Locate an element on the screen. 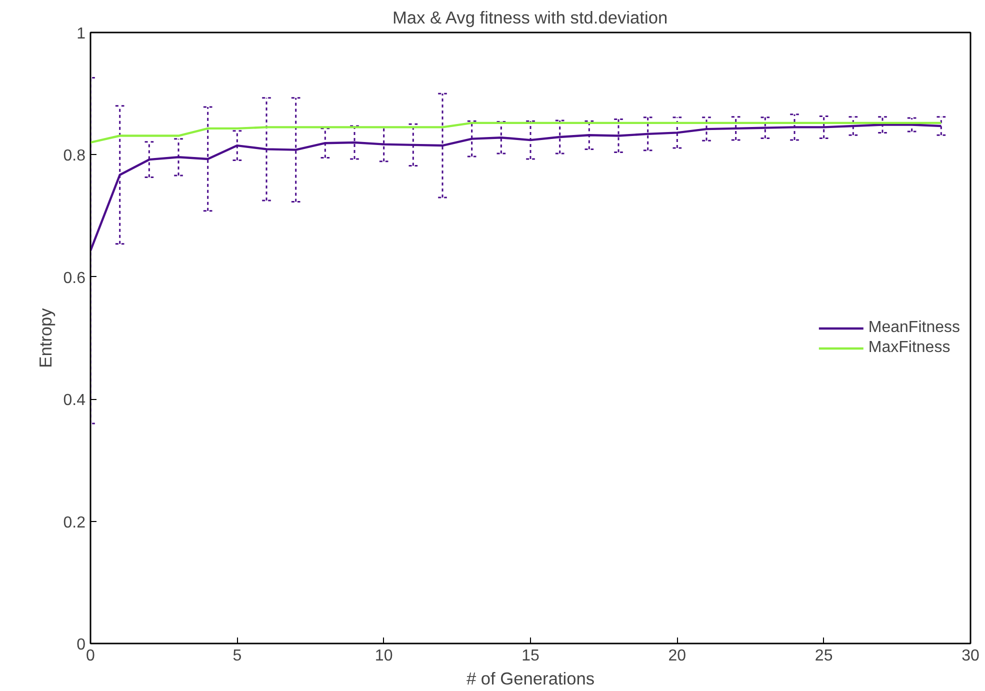 Image resolution: width=985 pixels, height=691 pixels. x-tick-label: 25 is located at coordinates (823, 656).